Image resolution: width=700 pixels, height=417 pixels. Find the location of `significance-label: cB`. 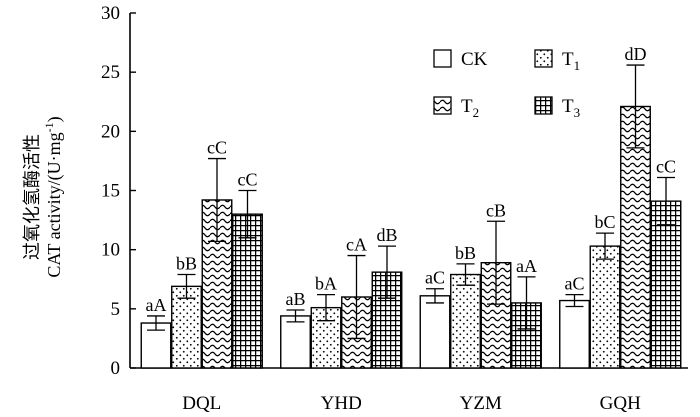

significance-label: cB is located at coordinates (496, 210).